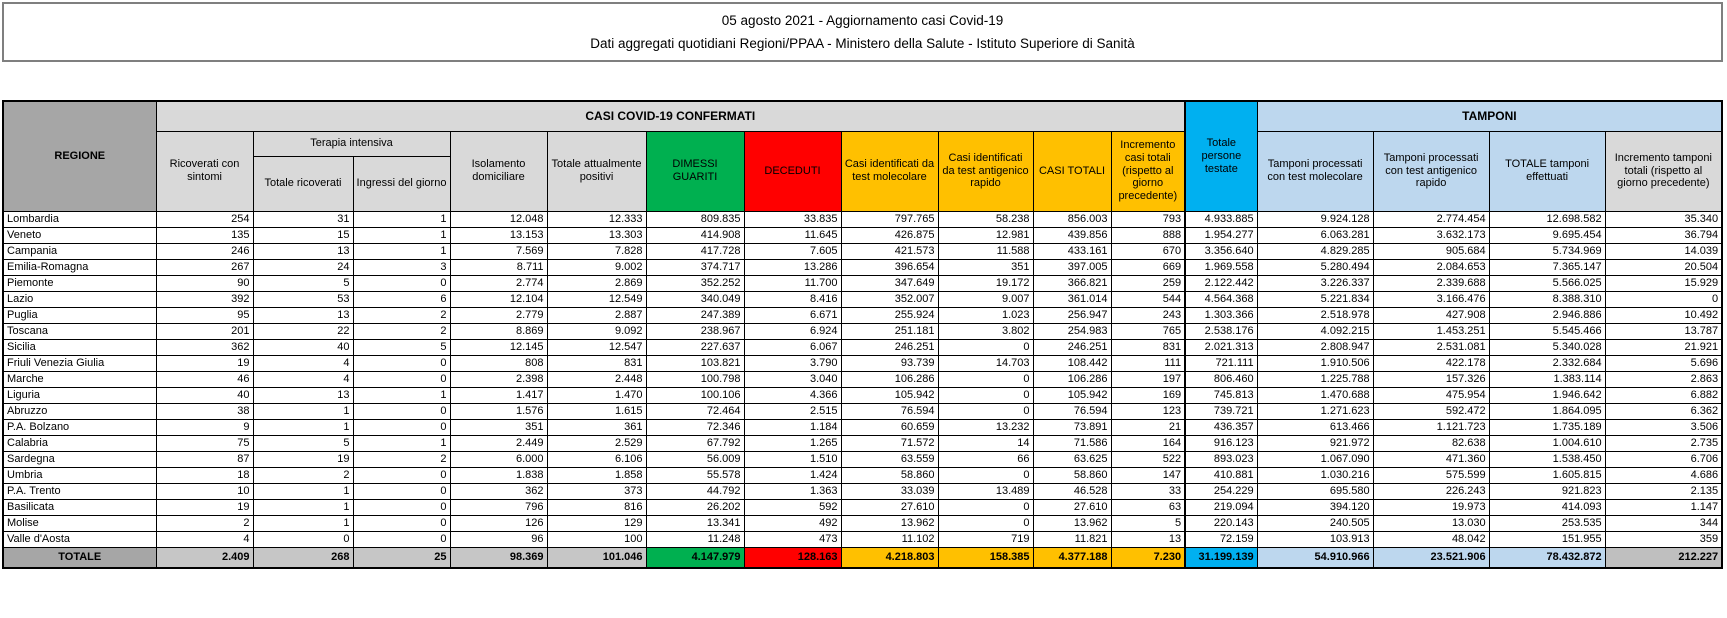  What do you see at coordinates (596, 411) in the screenshot?
I see `value-cell: 1.615` at bounding box center [596, 411].